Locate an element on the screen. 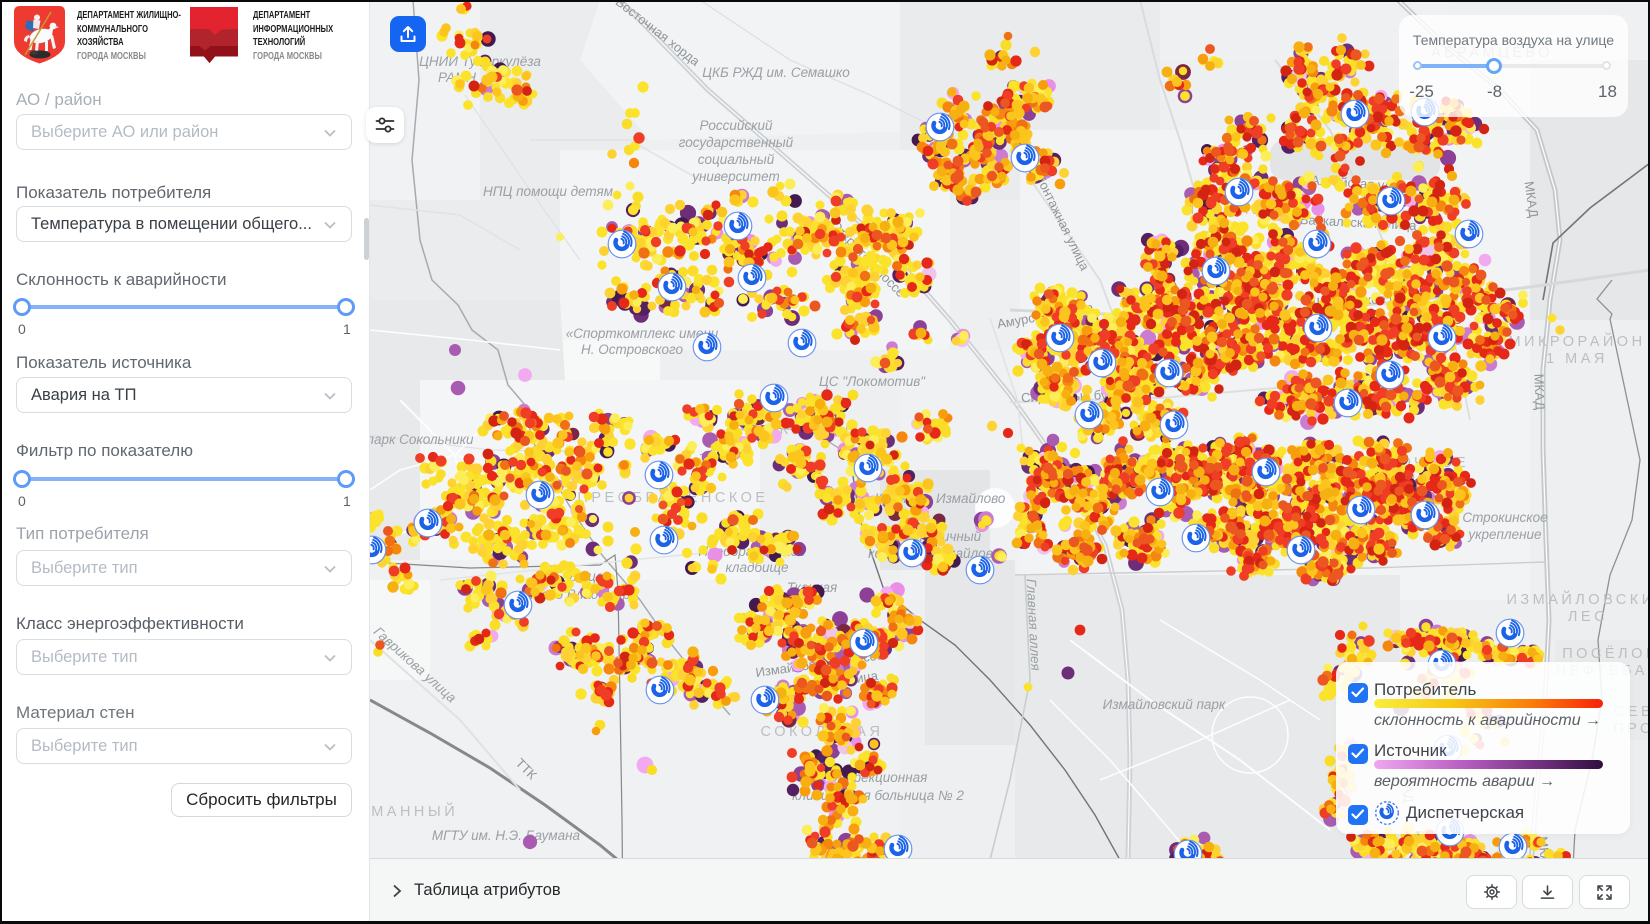  svg-text: Н. Островского is located at coordinates (632, 349).